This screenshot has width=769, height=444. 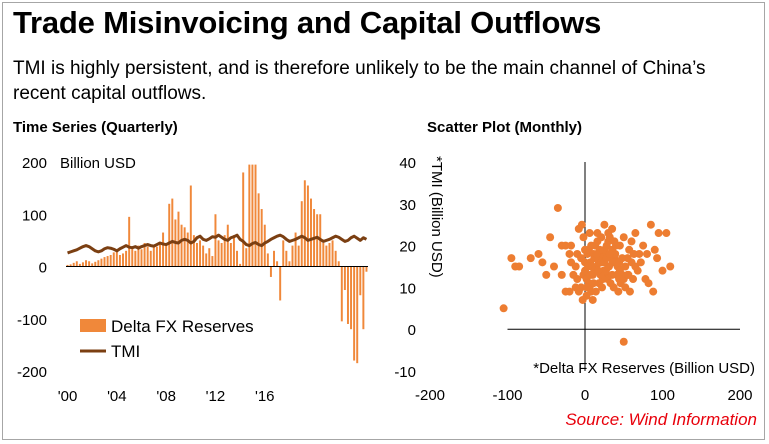 What do you see at coordinates (217, 244) in the screenshot?
I see `tmi-line` at bounding box center [217, 244].